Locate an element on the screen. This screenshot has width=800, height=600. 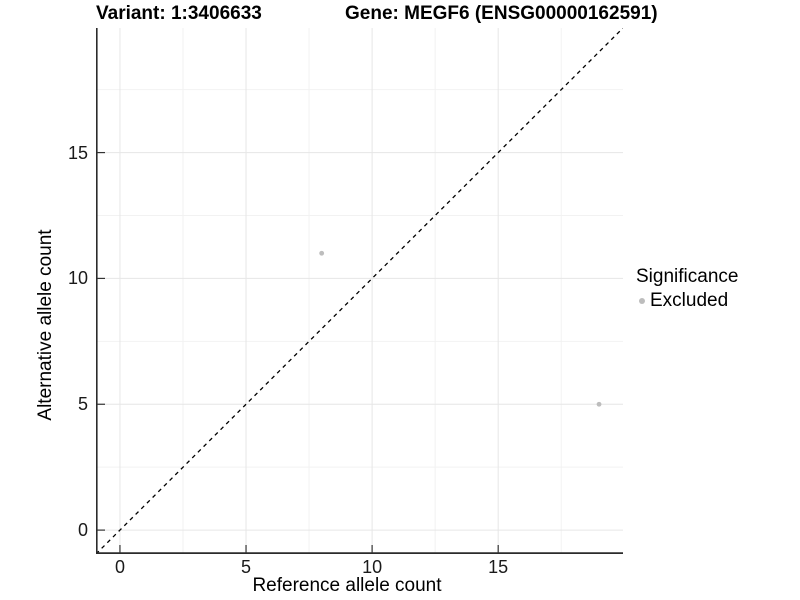
x-tick-label: 0 is located at coordinates (119, 567).